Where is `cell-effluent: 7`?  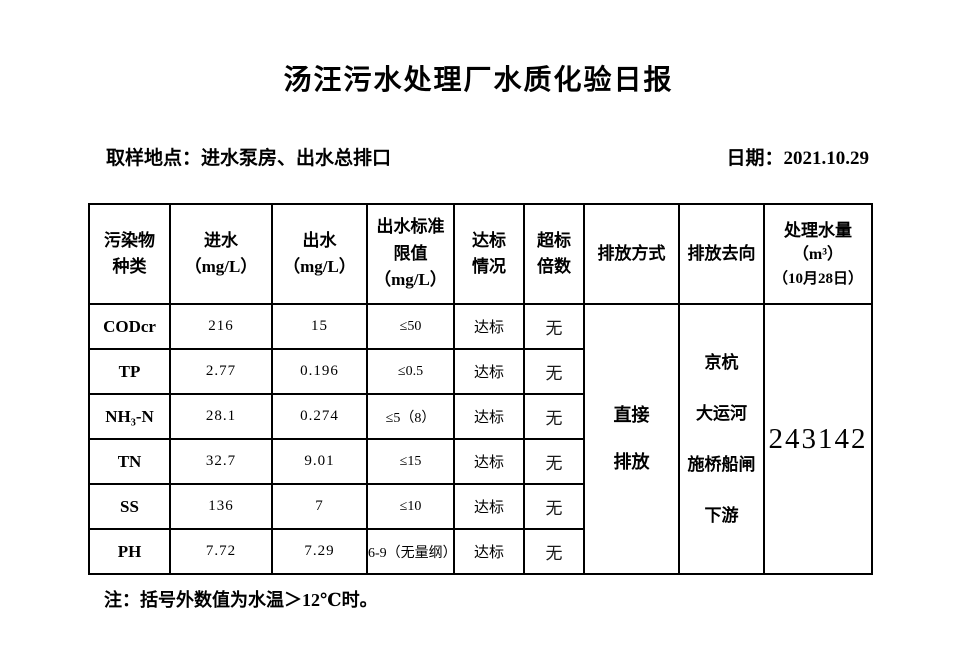 cell-effluent: 7 is located at coordinates (319, 506).